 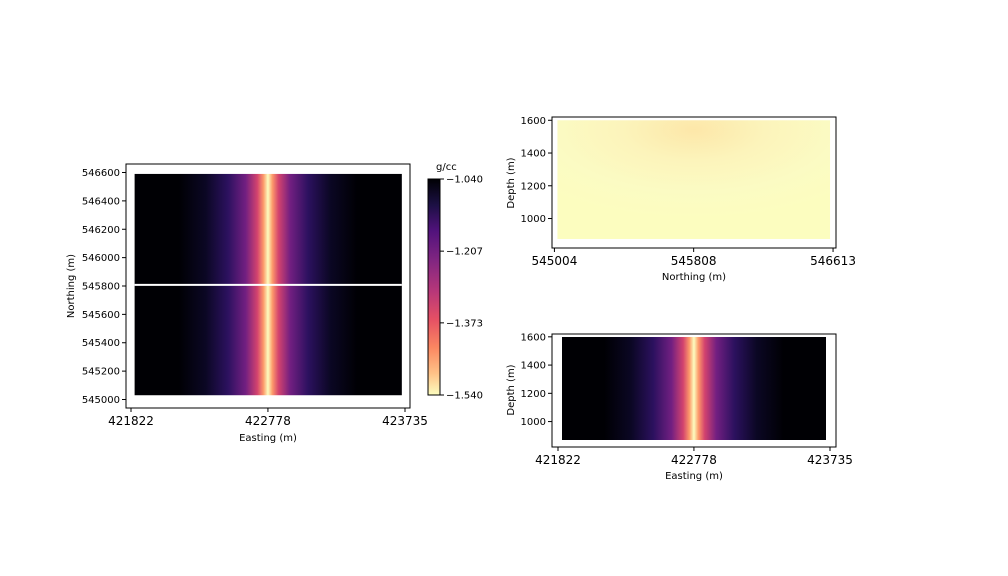 I want to click on section-easting-xlabel: Easting (m), so click(x=694, y=476).